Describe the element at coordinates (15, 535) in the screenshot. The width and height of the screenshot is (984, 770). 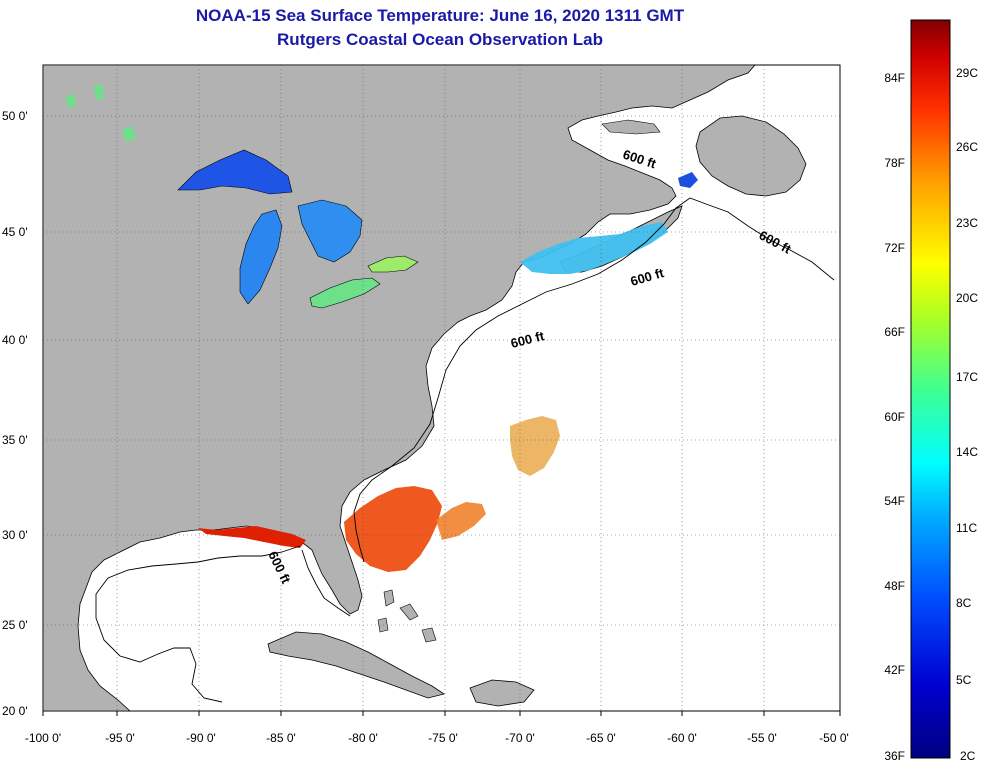
I see `y-tick-label: 30 0'` at that location.